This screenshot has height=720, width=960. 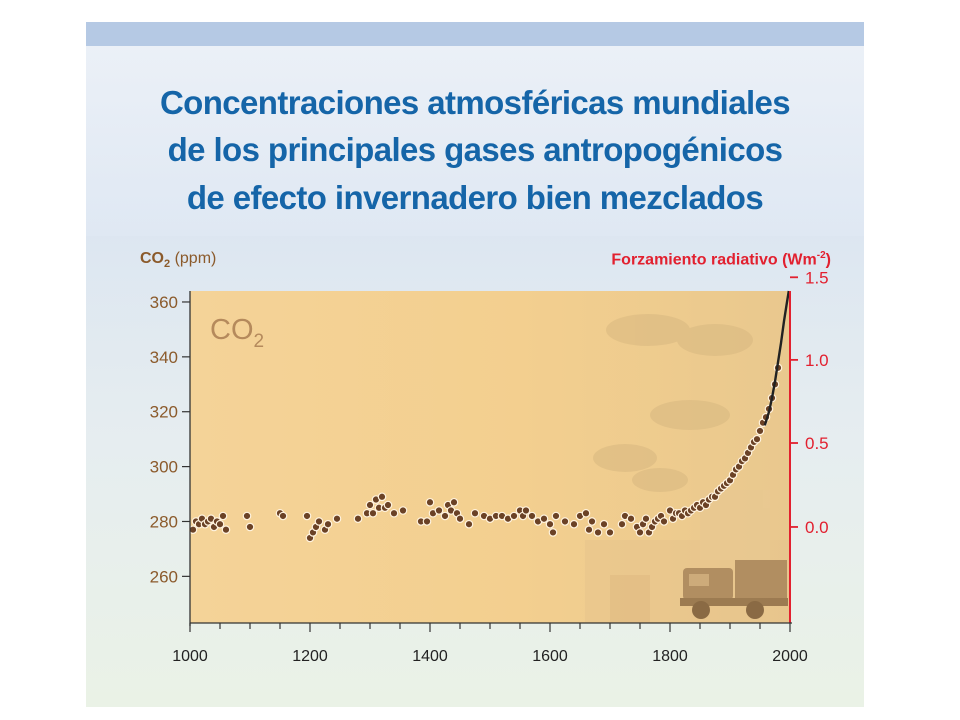 What do you see at coordinates (475, 102) in the screenshot?
I see `title-line-1: Concentraciones atmosféricas mundiales` at bounding box center [475, 102].